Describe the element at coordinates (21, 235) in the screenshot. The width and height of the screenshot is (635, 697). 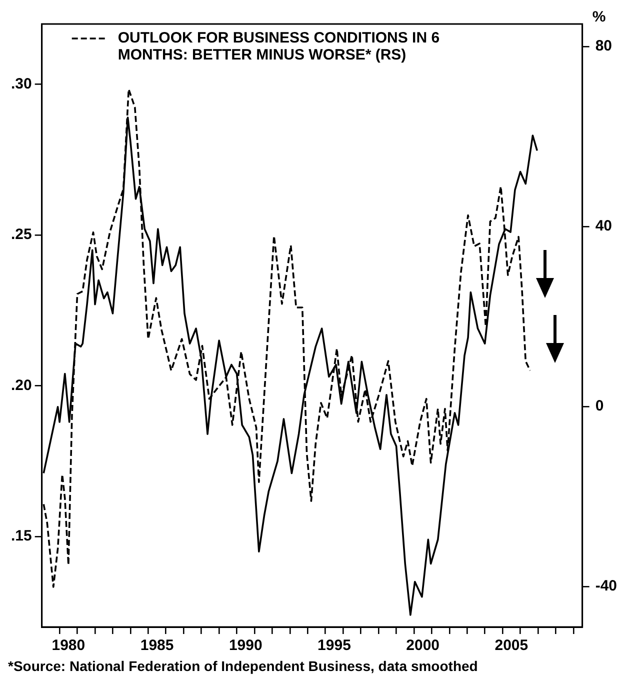
I see `y-tick-label: .25` at that location.